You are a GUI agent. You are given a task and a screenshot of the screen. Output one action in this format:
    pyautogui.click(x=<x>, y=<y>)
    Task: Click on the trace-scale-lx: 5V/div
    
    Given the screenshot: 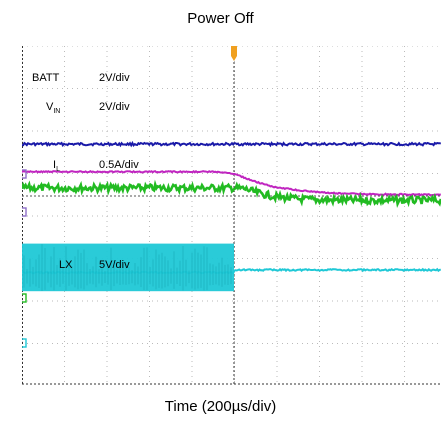 What is the action you would take?
    pyautogui.click(x=114, y=265)
    